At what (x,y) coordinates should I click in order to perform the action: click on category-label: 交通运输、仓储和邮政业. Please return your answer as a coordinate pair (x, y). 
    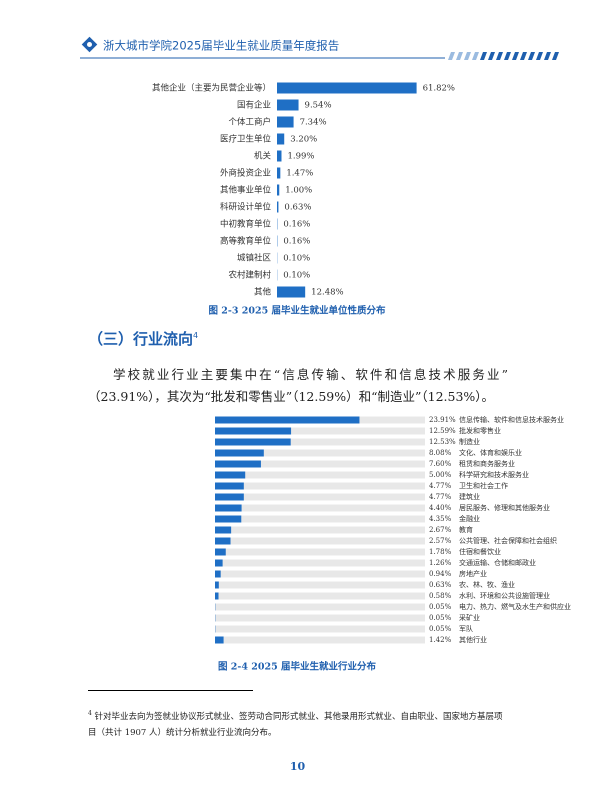
    Looking at the image, I should click on (497, 562).